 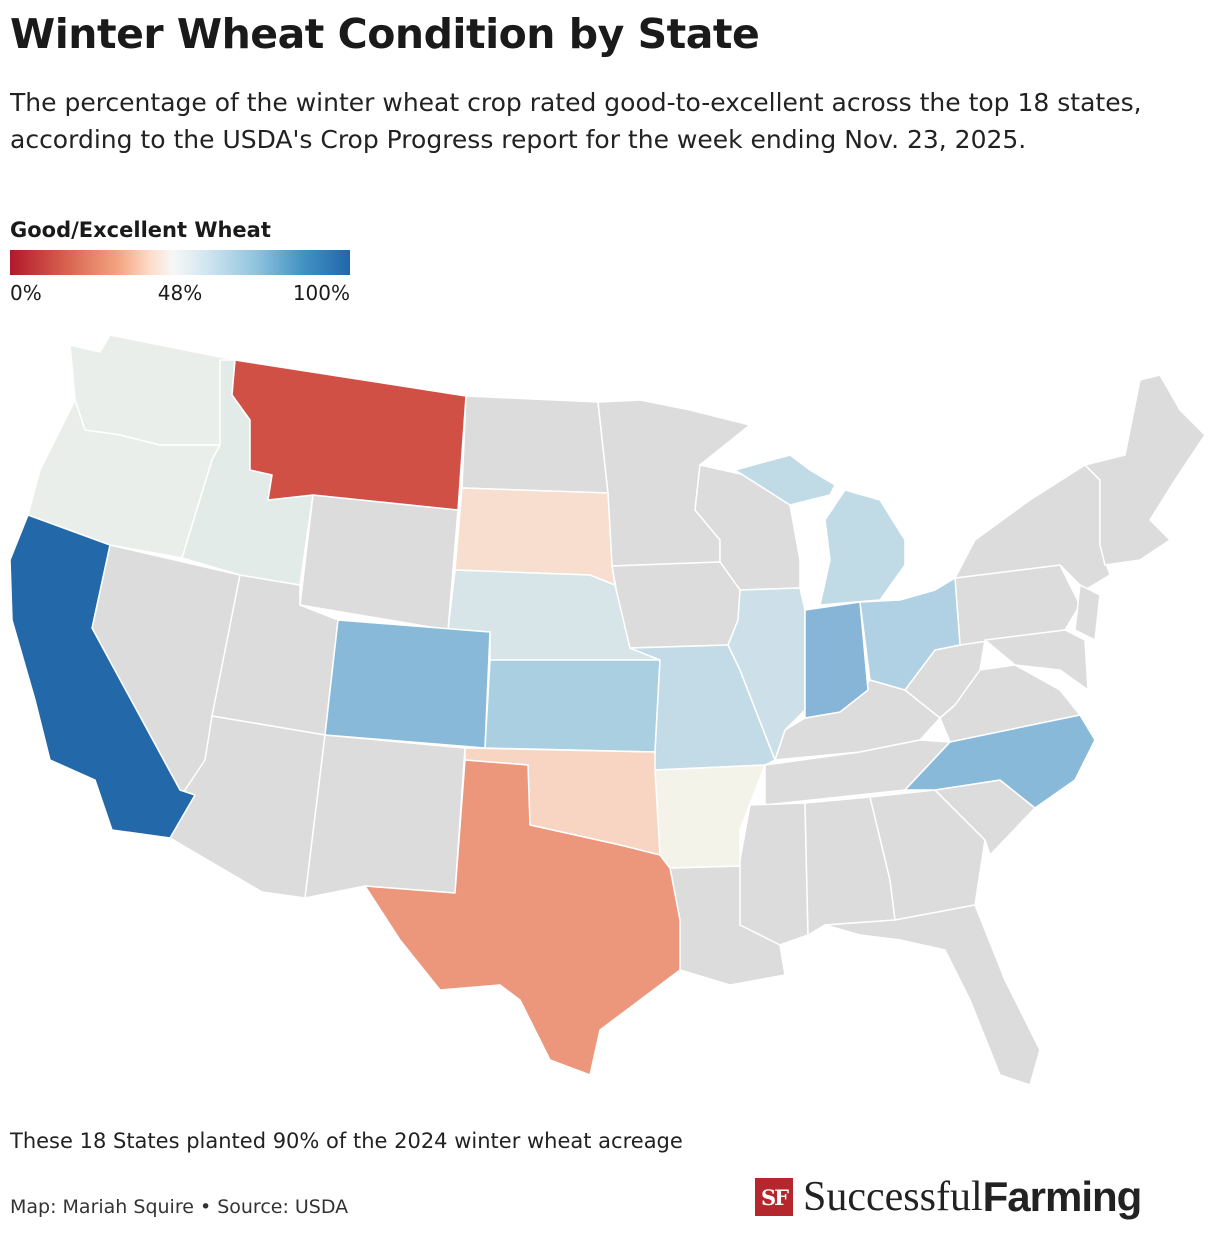 I want to click on legend-ticks: 0% 48% 100%, so click(x=180, y=294).